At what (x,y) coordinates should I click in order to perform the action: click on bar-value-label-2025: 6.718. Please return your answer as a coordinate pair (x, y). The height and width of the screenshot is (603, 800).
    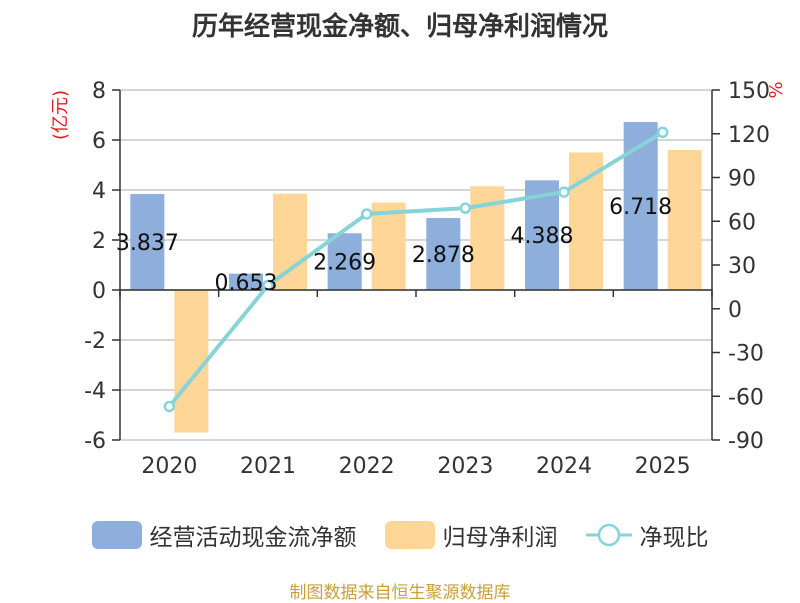
    Looking at the image, I should click on (640, 207).